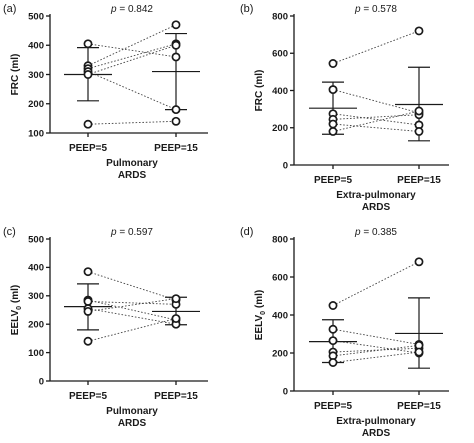  I want to click on panel-label: (b), so click(246, 9).